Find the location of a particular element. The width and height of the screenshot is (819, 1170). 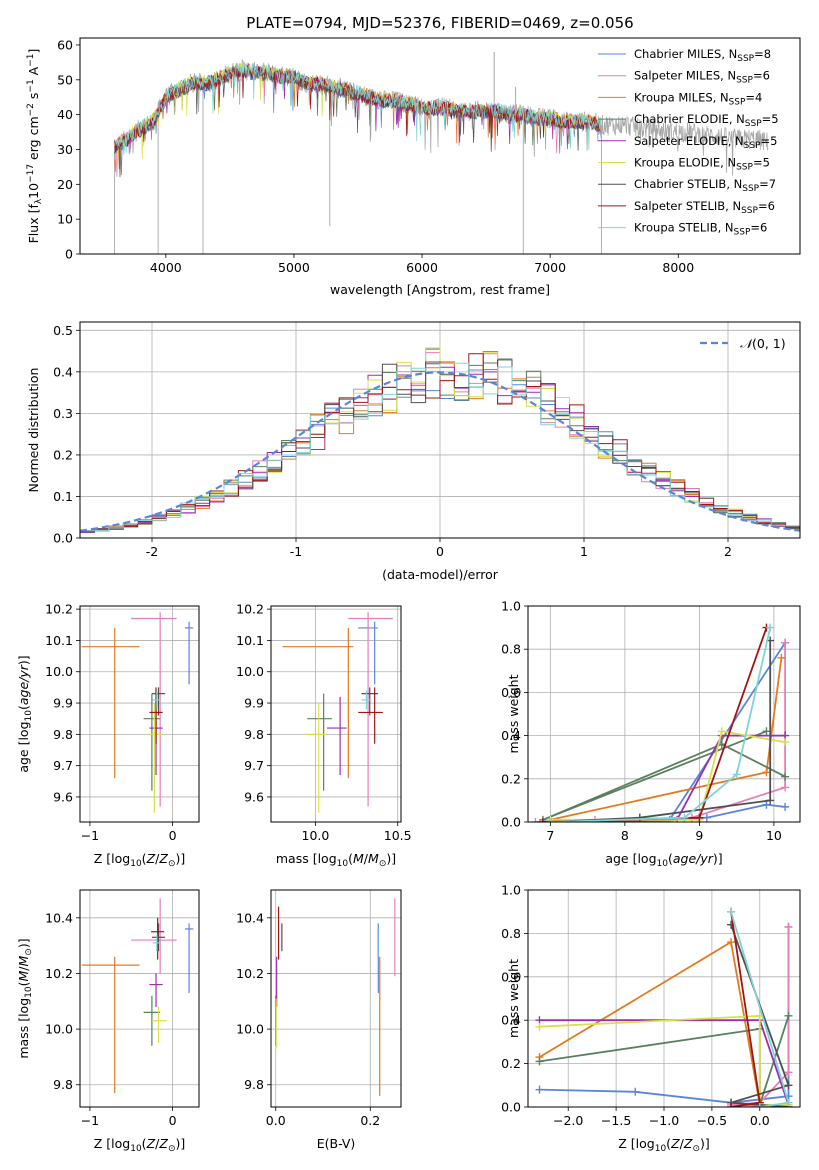

histogram-kroupa-stelib is located at coordinates (440, 448).